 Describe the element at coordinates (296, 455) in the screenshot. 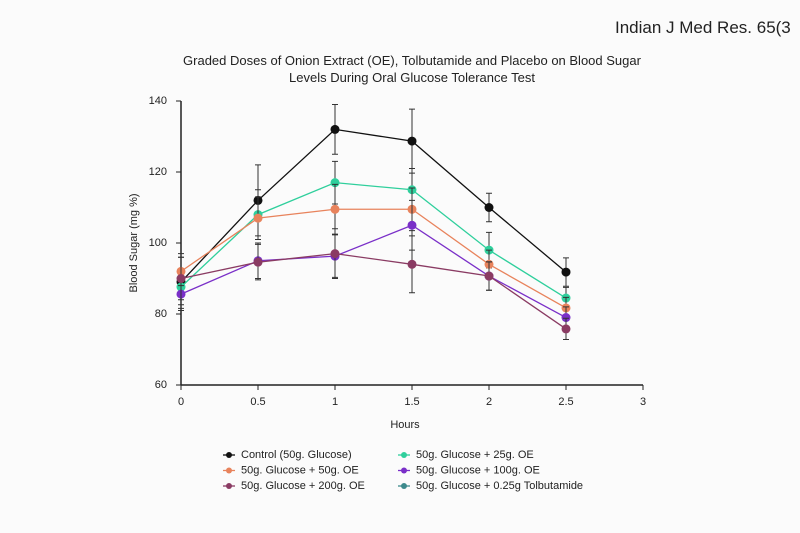

I see `legend-label: Control (50g. Glucose)` at that location.